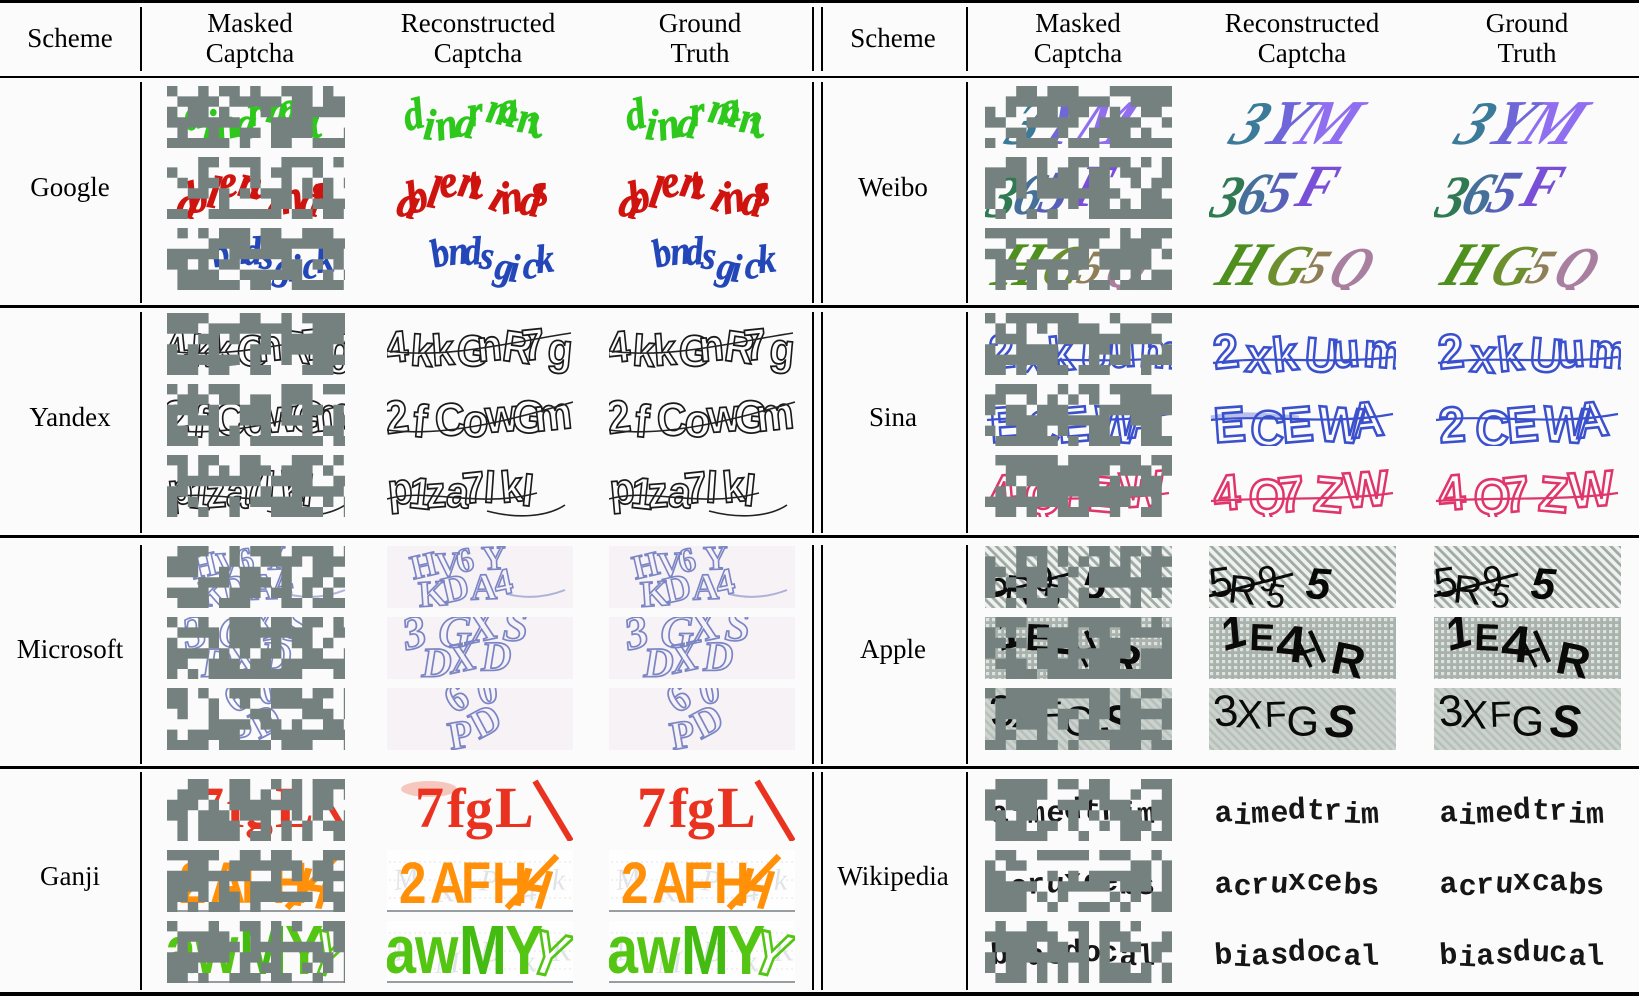  Describe the element at coordinates (1321, 351) in the screenshot. I see `svg-text: U` at that location.